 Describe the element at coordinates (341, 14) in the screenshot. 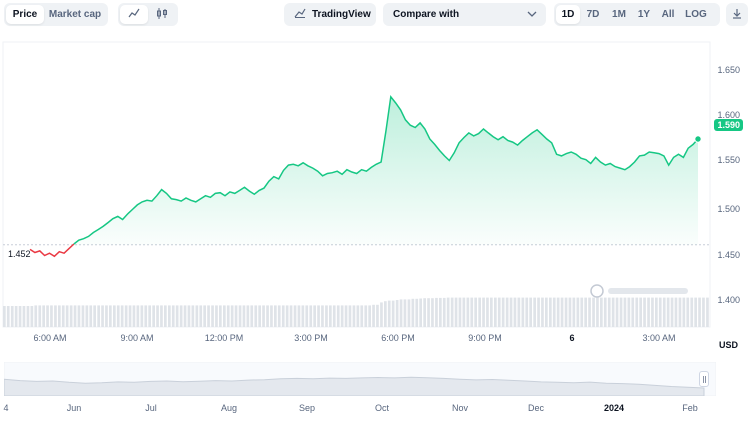

I see `trading-view-label: TradingView` at that location.